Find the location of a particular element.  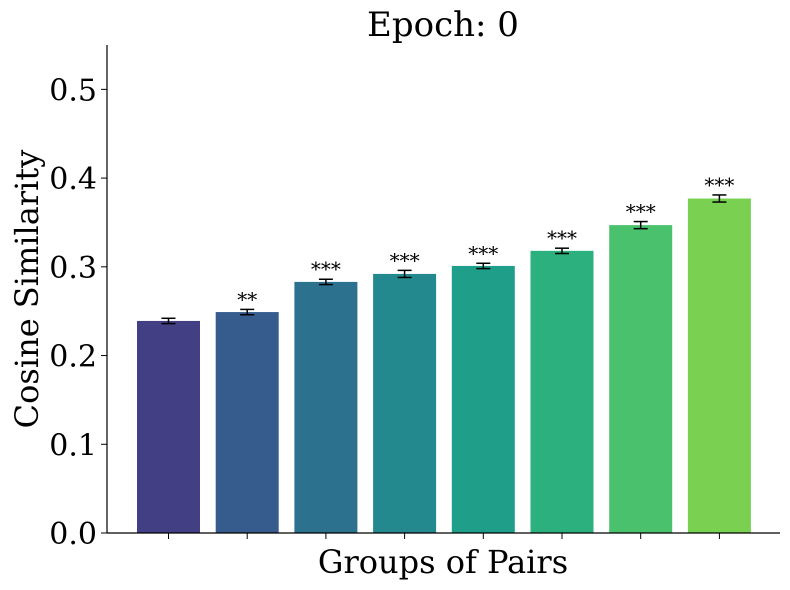

significance-label: ** is located at coordinates (247, 299).